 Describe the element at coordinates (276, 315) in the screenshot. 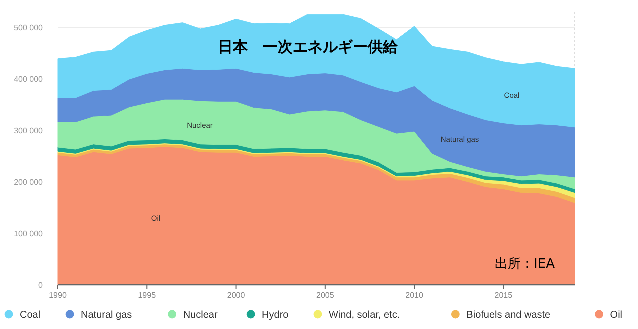

I see `legend-label: Hydro` at that location.